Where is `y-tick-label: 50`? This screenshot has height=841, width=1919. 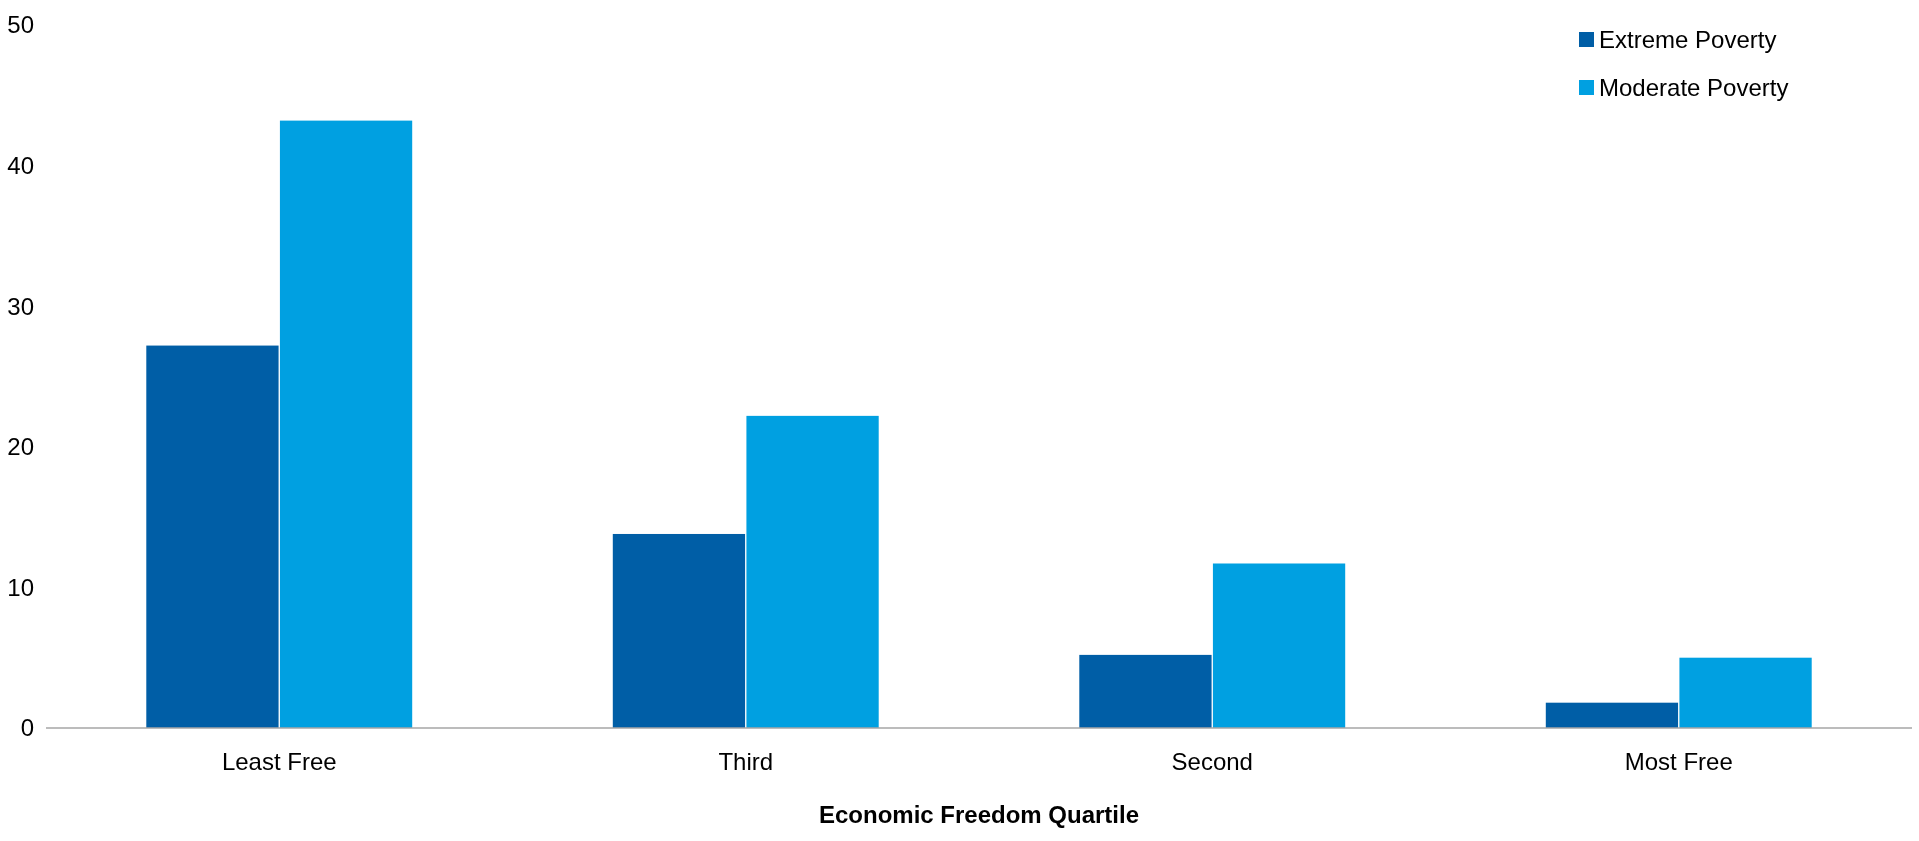 y-tick-label: 50 is located at coordinates (20, 25).